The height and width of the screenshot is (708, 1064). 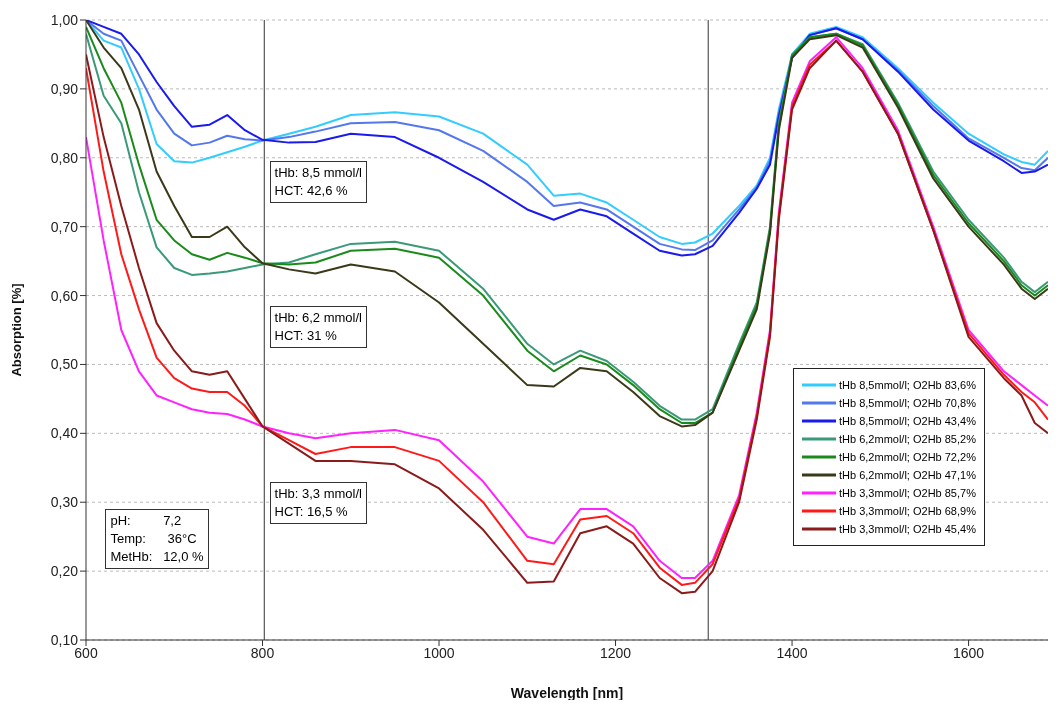 I want to click on x-tick-label: 1400, so click(x=792, y=652).